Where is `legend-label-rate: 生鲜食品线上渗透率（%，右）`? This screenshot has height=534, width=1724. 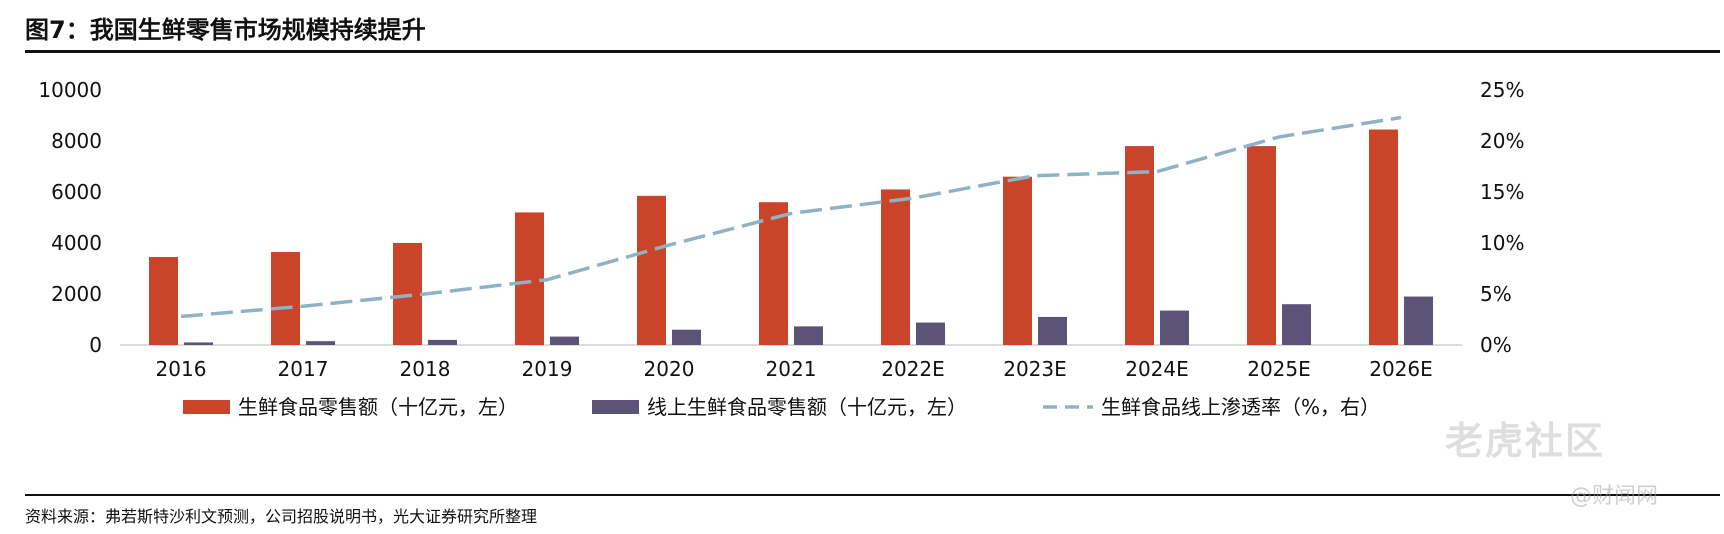 legend-label-rate: 生鲜食品线上渗透率（%，右） is located at coordinates (1240, 407).